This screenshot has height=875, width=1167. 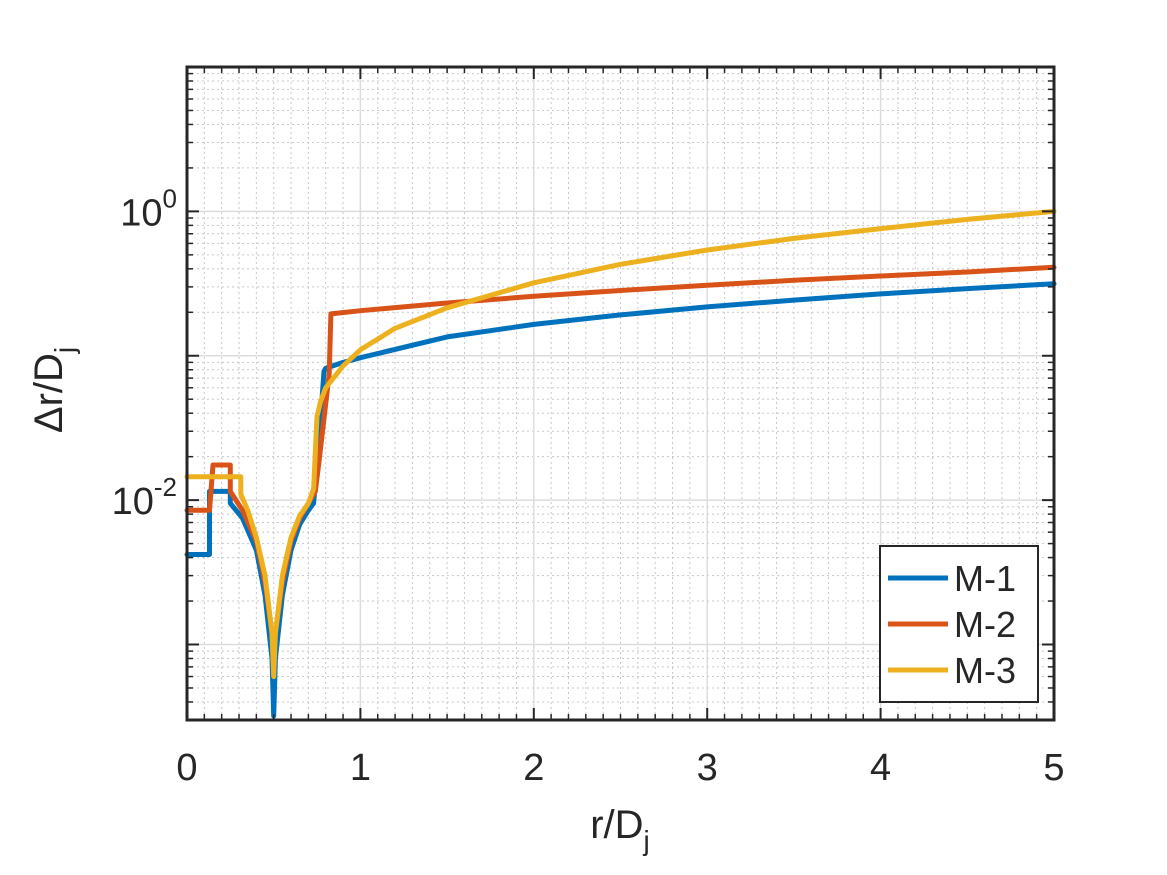 I want to click on x-axis-label-base: r/D, so click(x=616, y=825).